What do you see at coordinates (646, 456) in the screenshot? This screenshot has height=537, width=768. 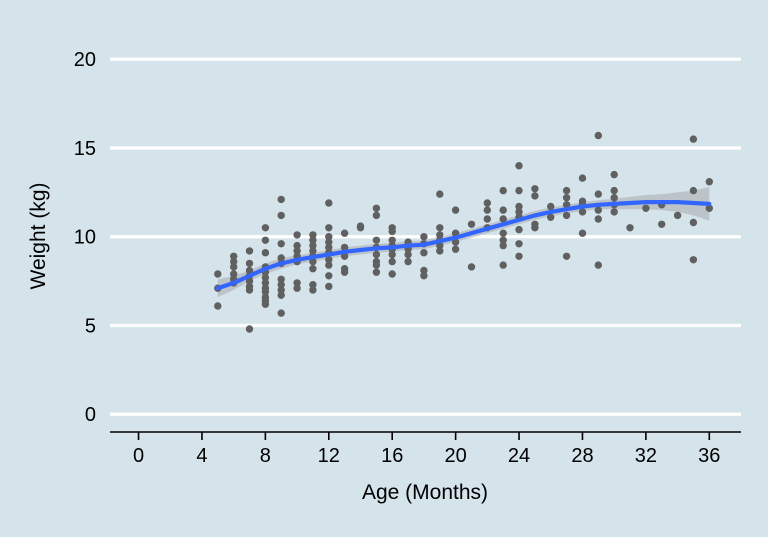 I see `x-tick-label-8: 32` at bounding box center [646, 456].